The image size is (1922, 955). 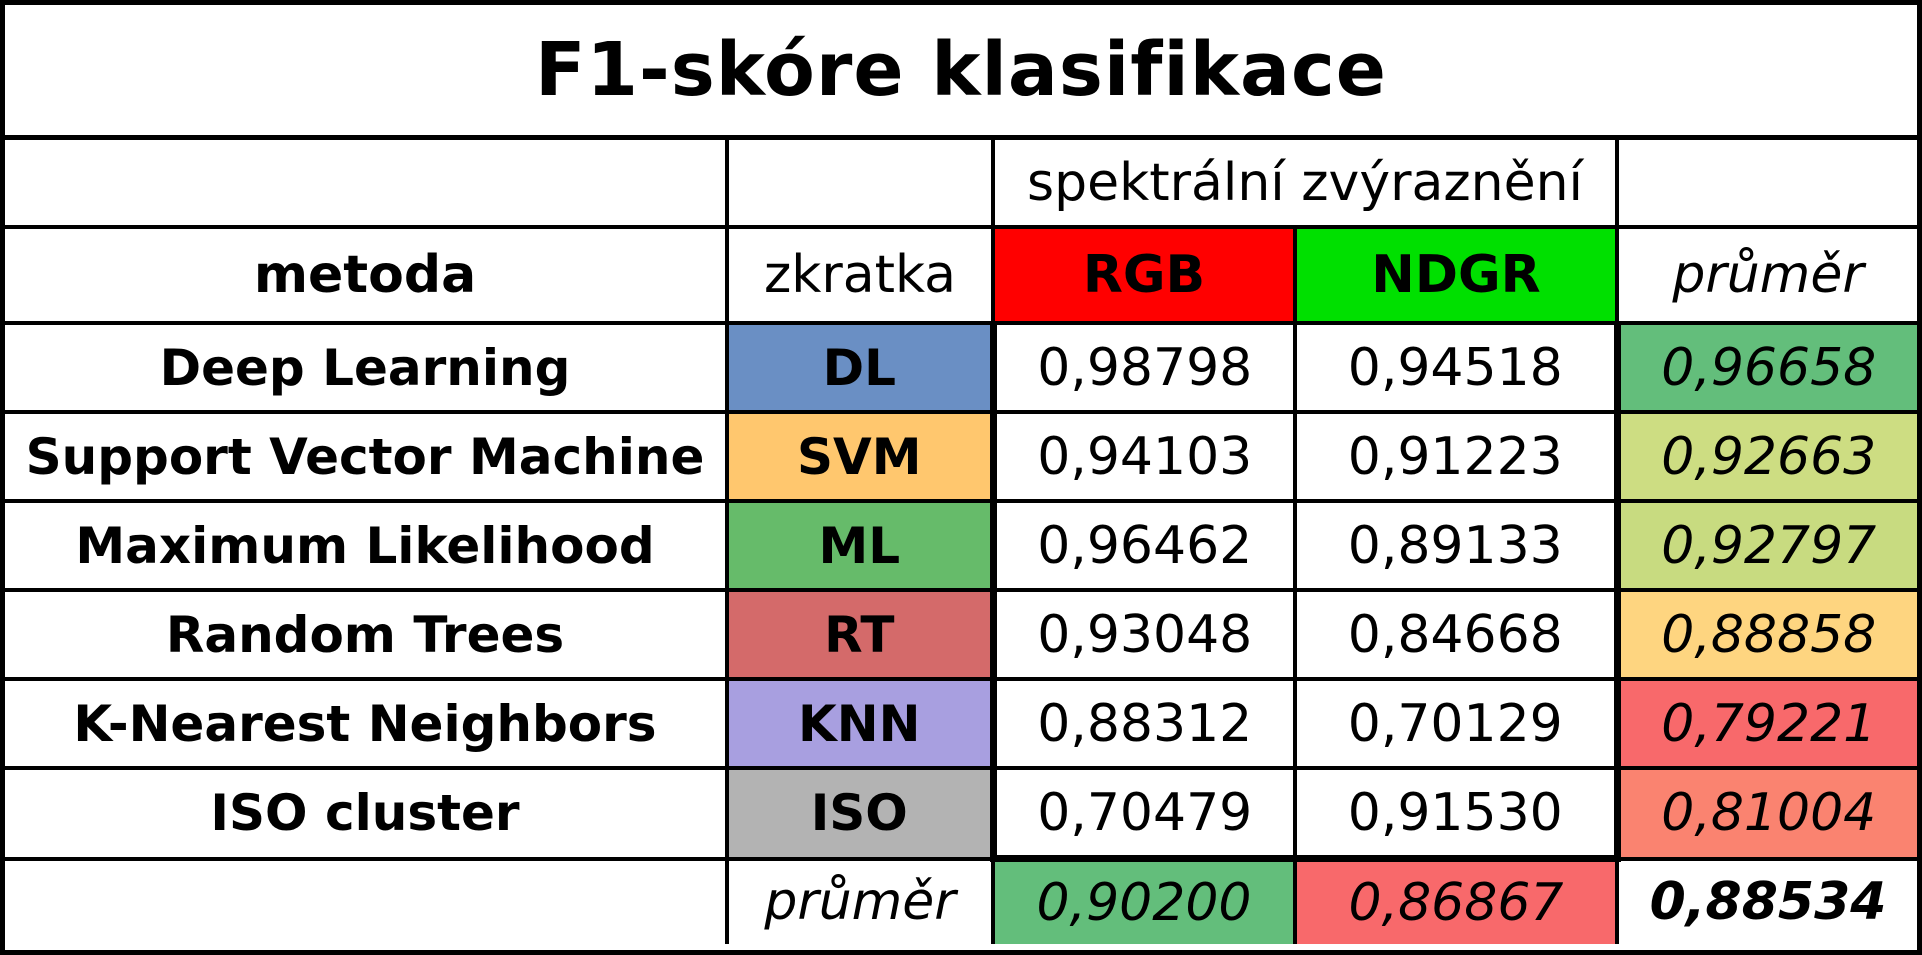 I want to click on method-cell: Support Vector Machine, so click(x=367, y=456).